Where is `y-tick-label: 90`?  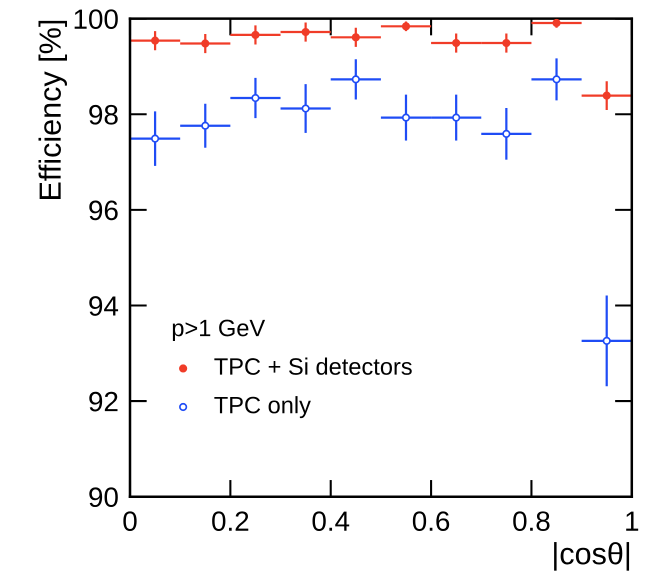
y-tick-label: 90 is located at coordinates (103, 497).